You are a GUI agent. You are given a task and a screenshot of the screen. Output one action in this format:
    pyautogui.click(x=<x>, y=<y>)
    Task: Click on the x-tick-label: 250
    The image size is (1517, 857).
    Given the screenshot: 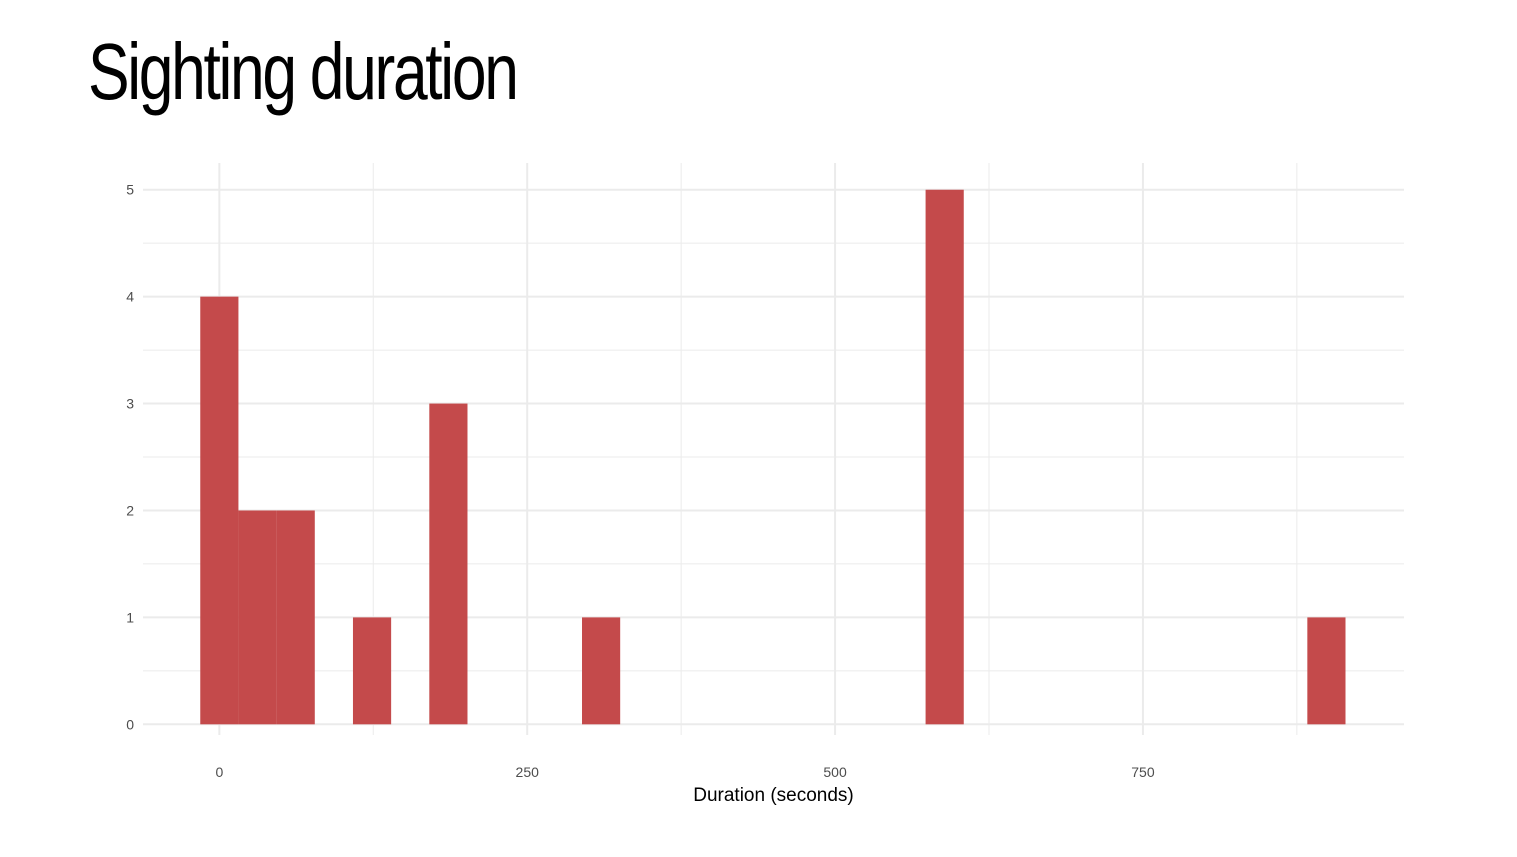 What is the action you would take?
    pyautogui.click(x=528, y=772)
    